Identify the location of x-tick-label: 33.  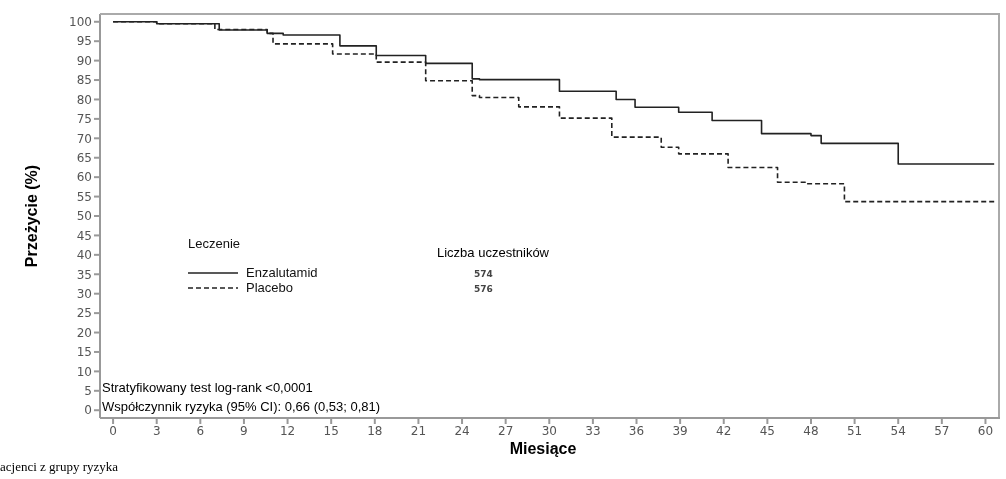
(593, 430).